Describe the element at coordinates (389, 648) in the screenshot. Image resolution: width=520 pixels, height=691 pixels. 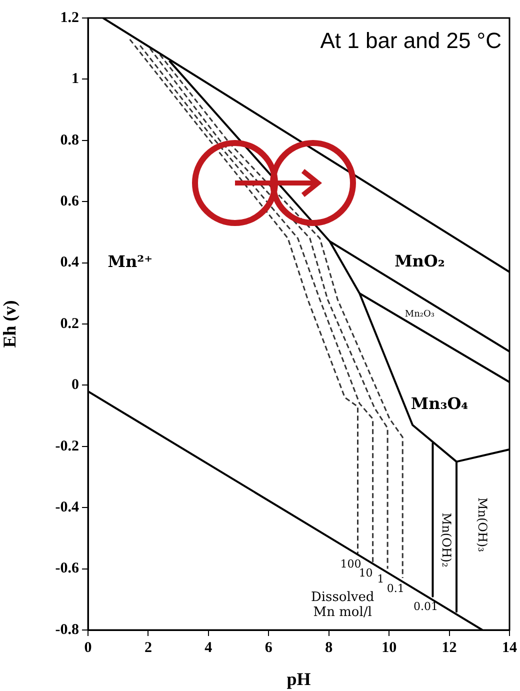
I see `x-tick-label: 10` at that location.